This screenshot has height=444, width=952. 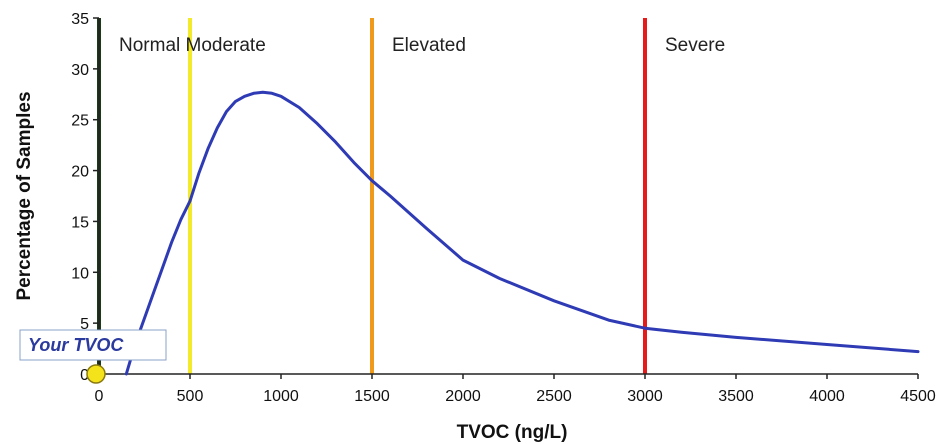 I want to click on x-tick-label: 2000, so click(x=463, y=396).